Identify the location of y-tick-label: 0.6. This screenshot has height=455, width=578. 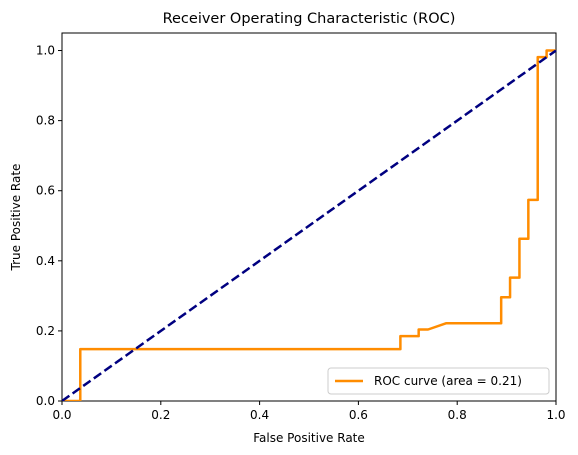
(45, 191).